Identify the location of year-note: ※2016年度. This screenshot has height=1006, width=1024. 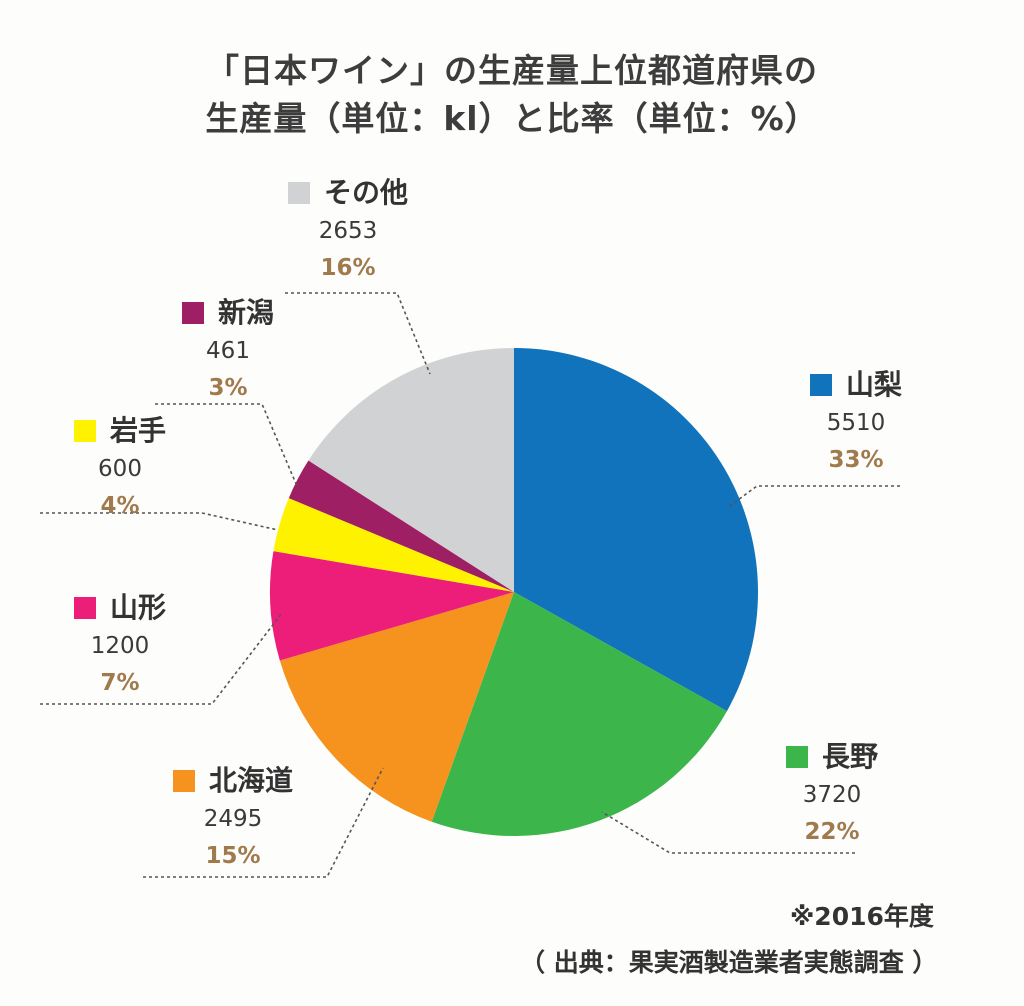
(862, 916).